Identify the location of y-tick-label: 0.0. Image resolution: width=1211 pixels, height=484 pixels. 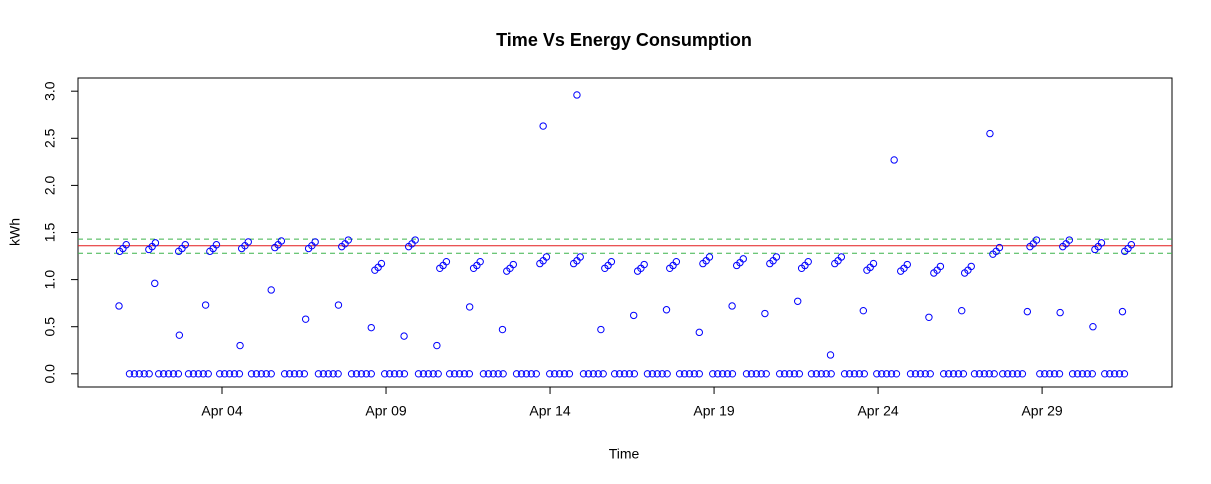
(50, 374).